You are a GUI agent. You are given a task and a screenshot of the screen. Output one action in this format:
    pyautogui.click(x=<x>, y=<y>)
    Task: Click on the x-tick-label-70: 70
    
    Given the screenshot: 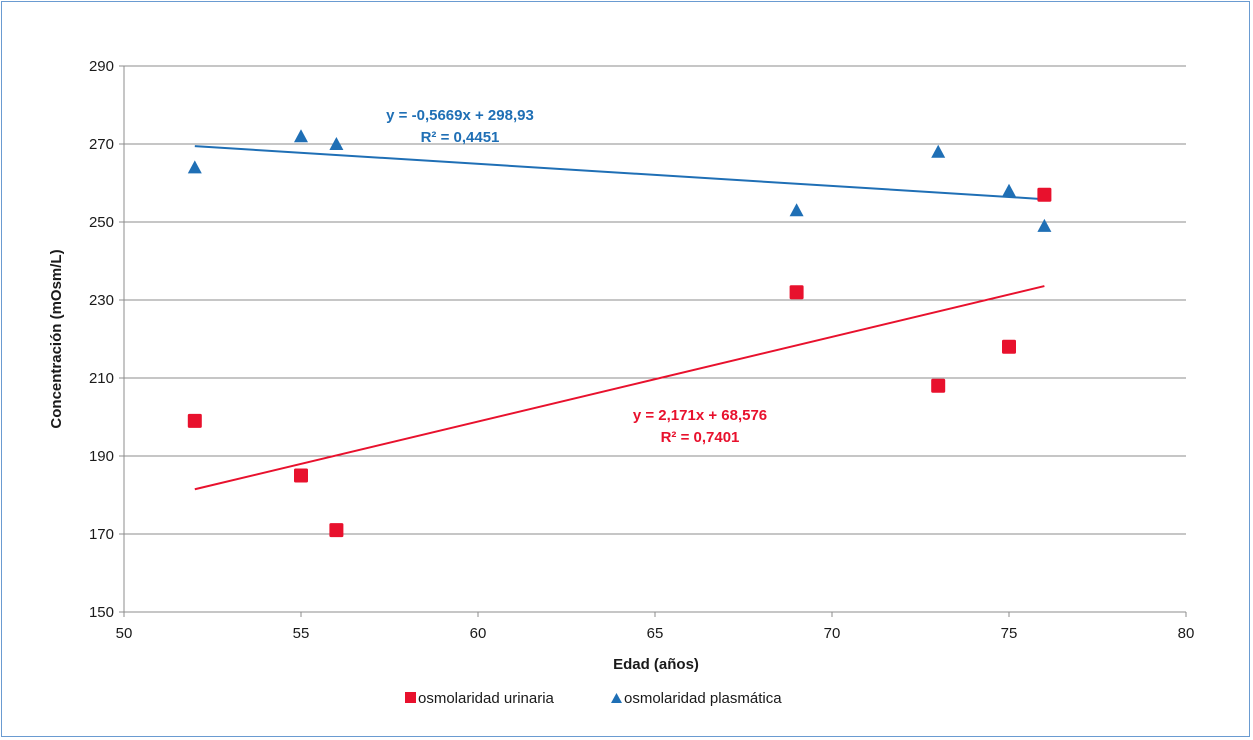 What is the action you would take?
    pyautogui.click(x=832, y=633)
    